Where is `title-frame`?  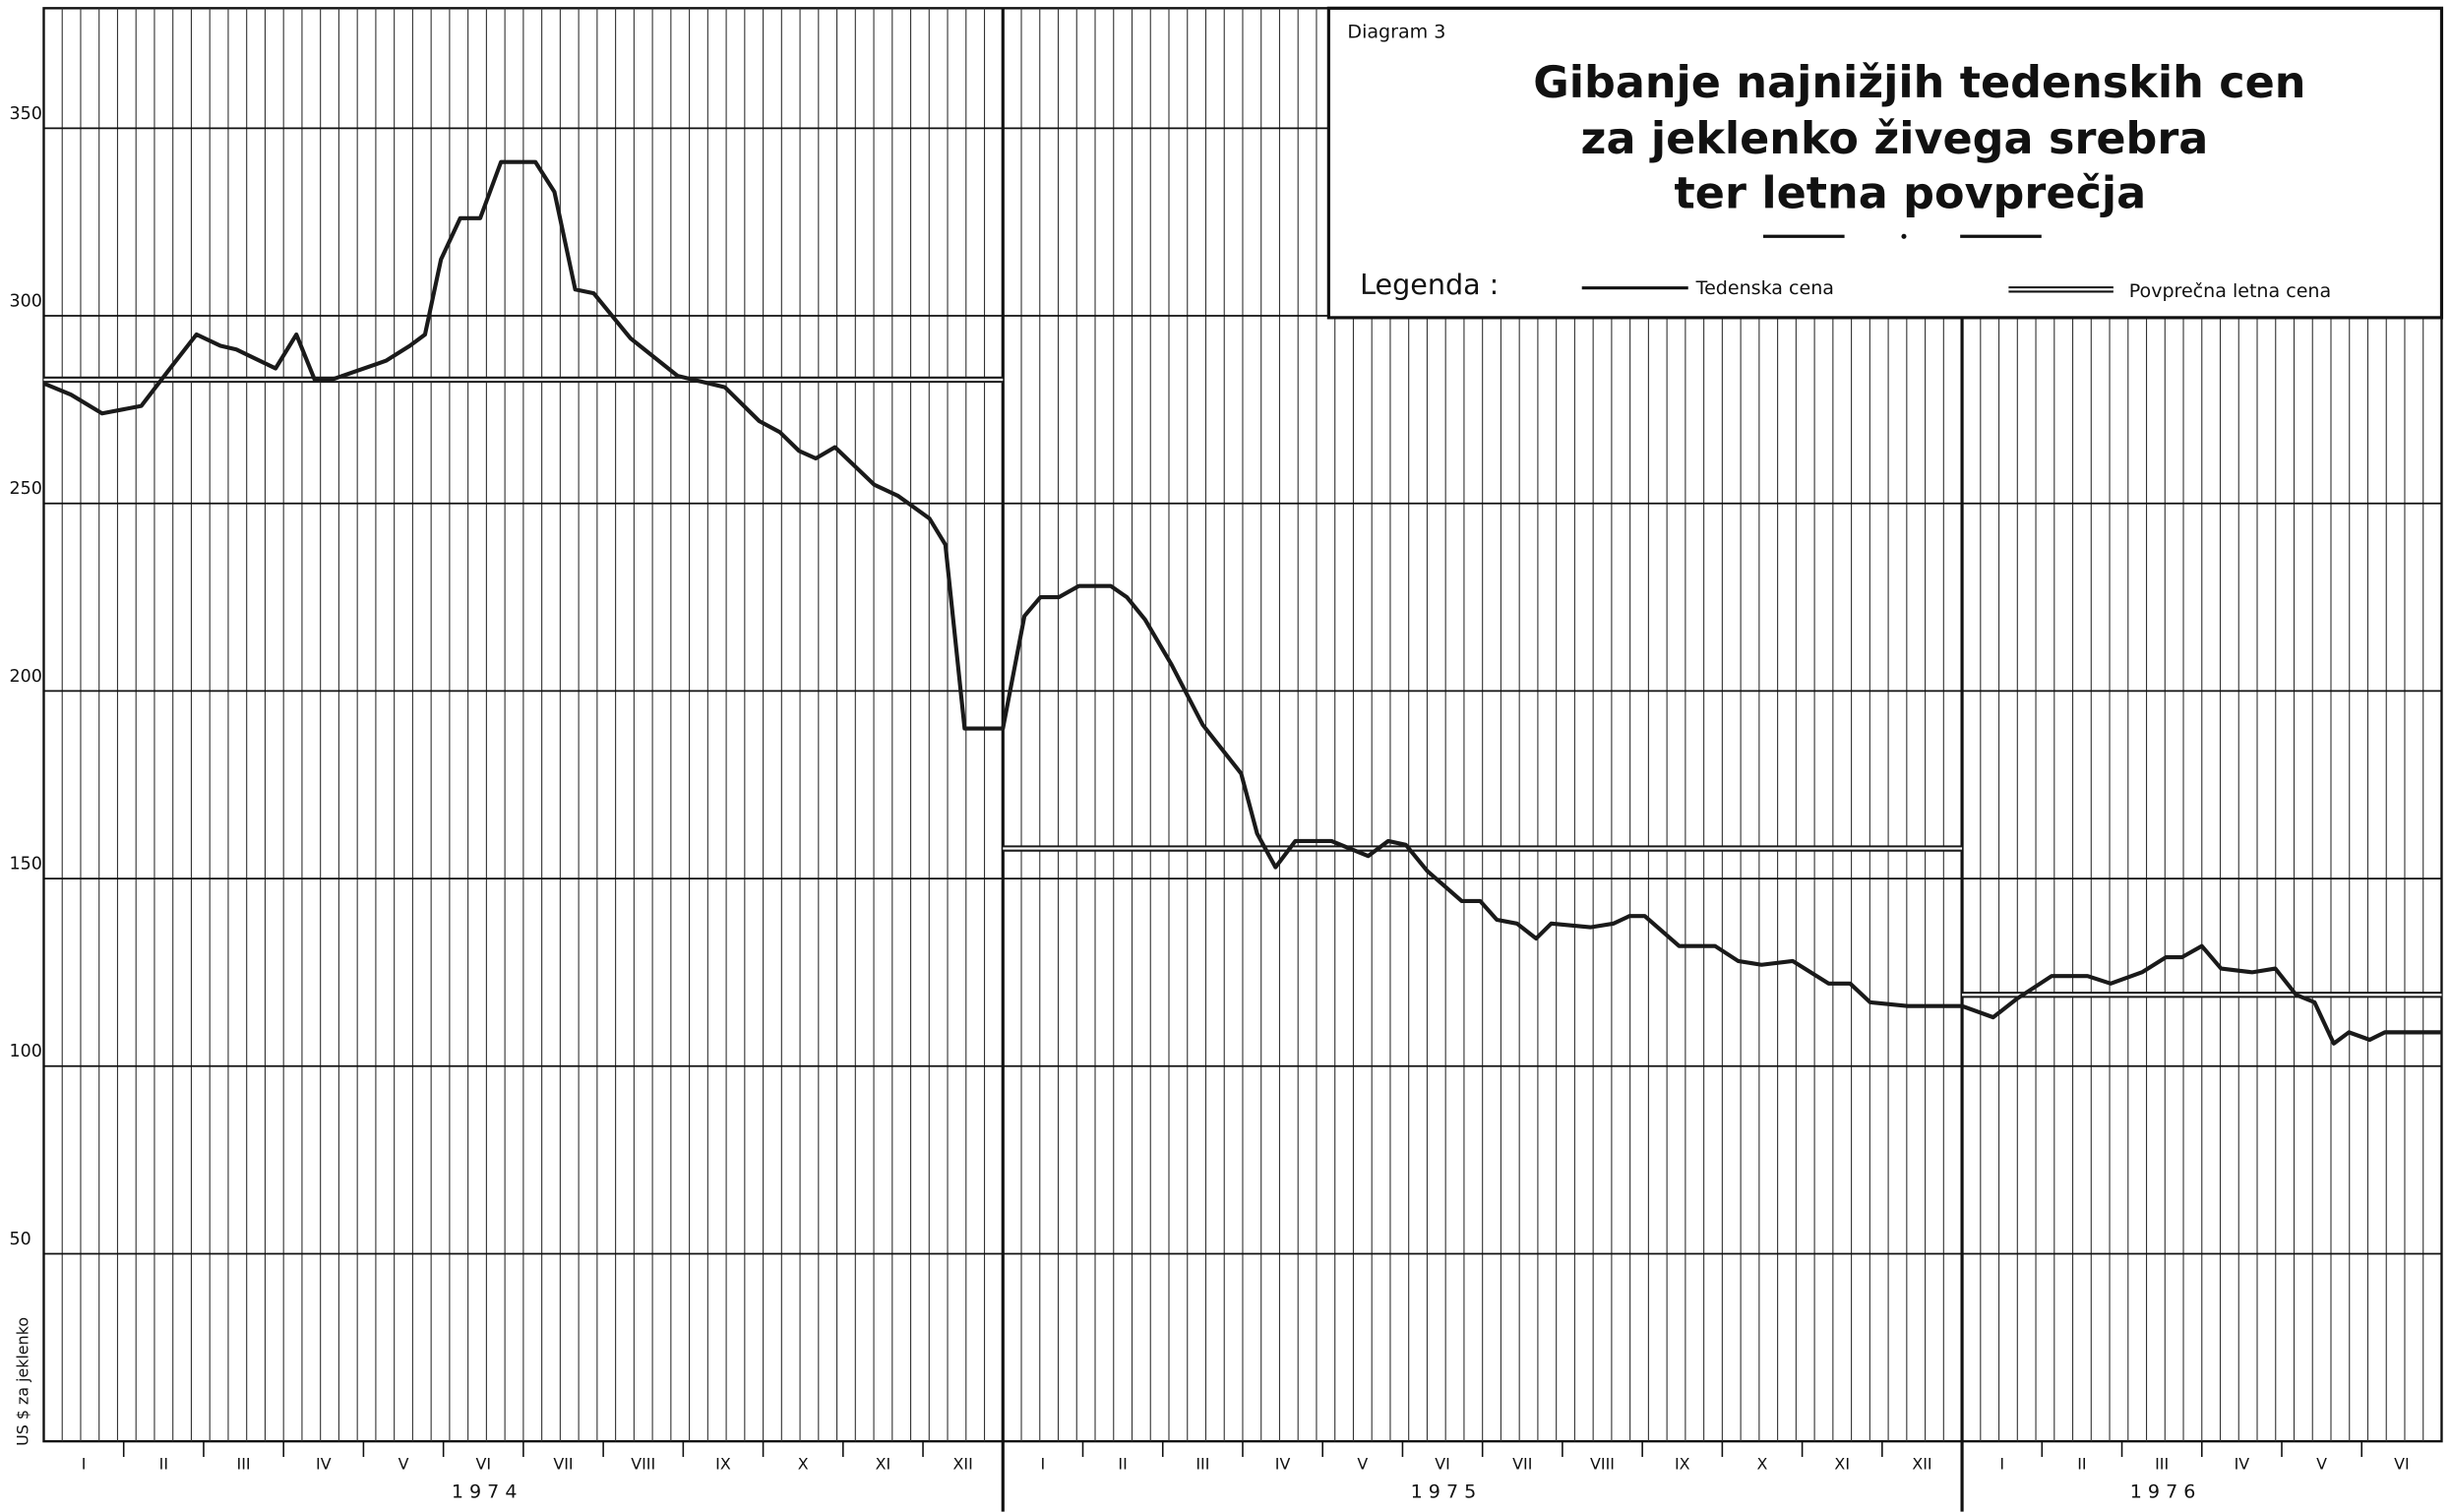
title-frame is located at coordinates (1885, 163).